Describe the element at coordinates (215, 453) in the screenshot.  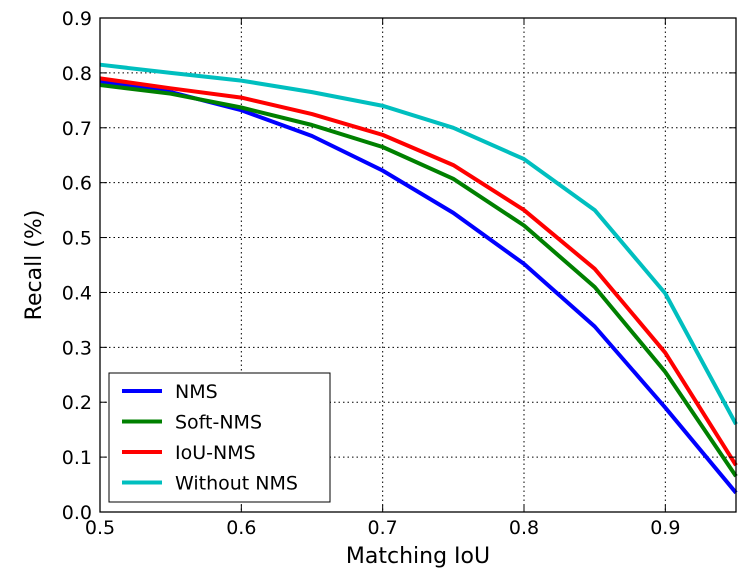
I see `legend-label-2: IoU-NMS` at that location.